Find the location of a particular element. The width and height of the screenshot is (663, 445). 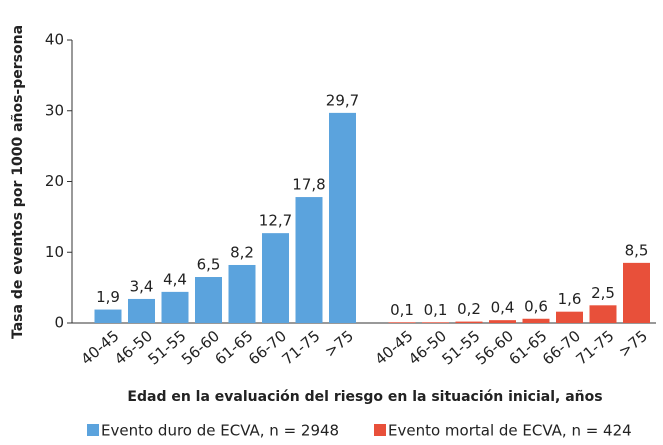

y-tick-label: 0 is located at coordinates (59, 323).